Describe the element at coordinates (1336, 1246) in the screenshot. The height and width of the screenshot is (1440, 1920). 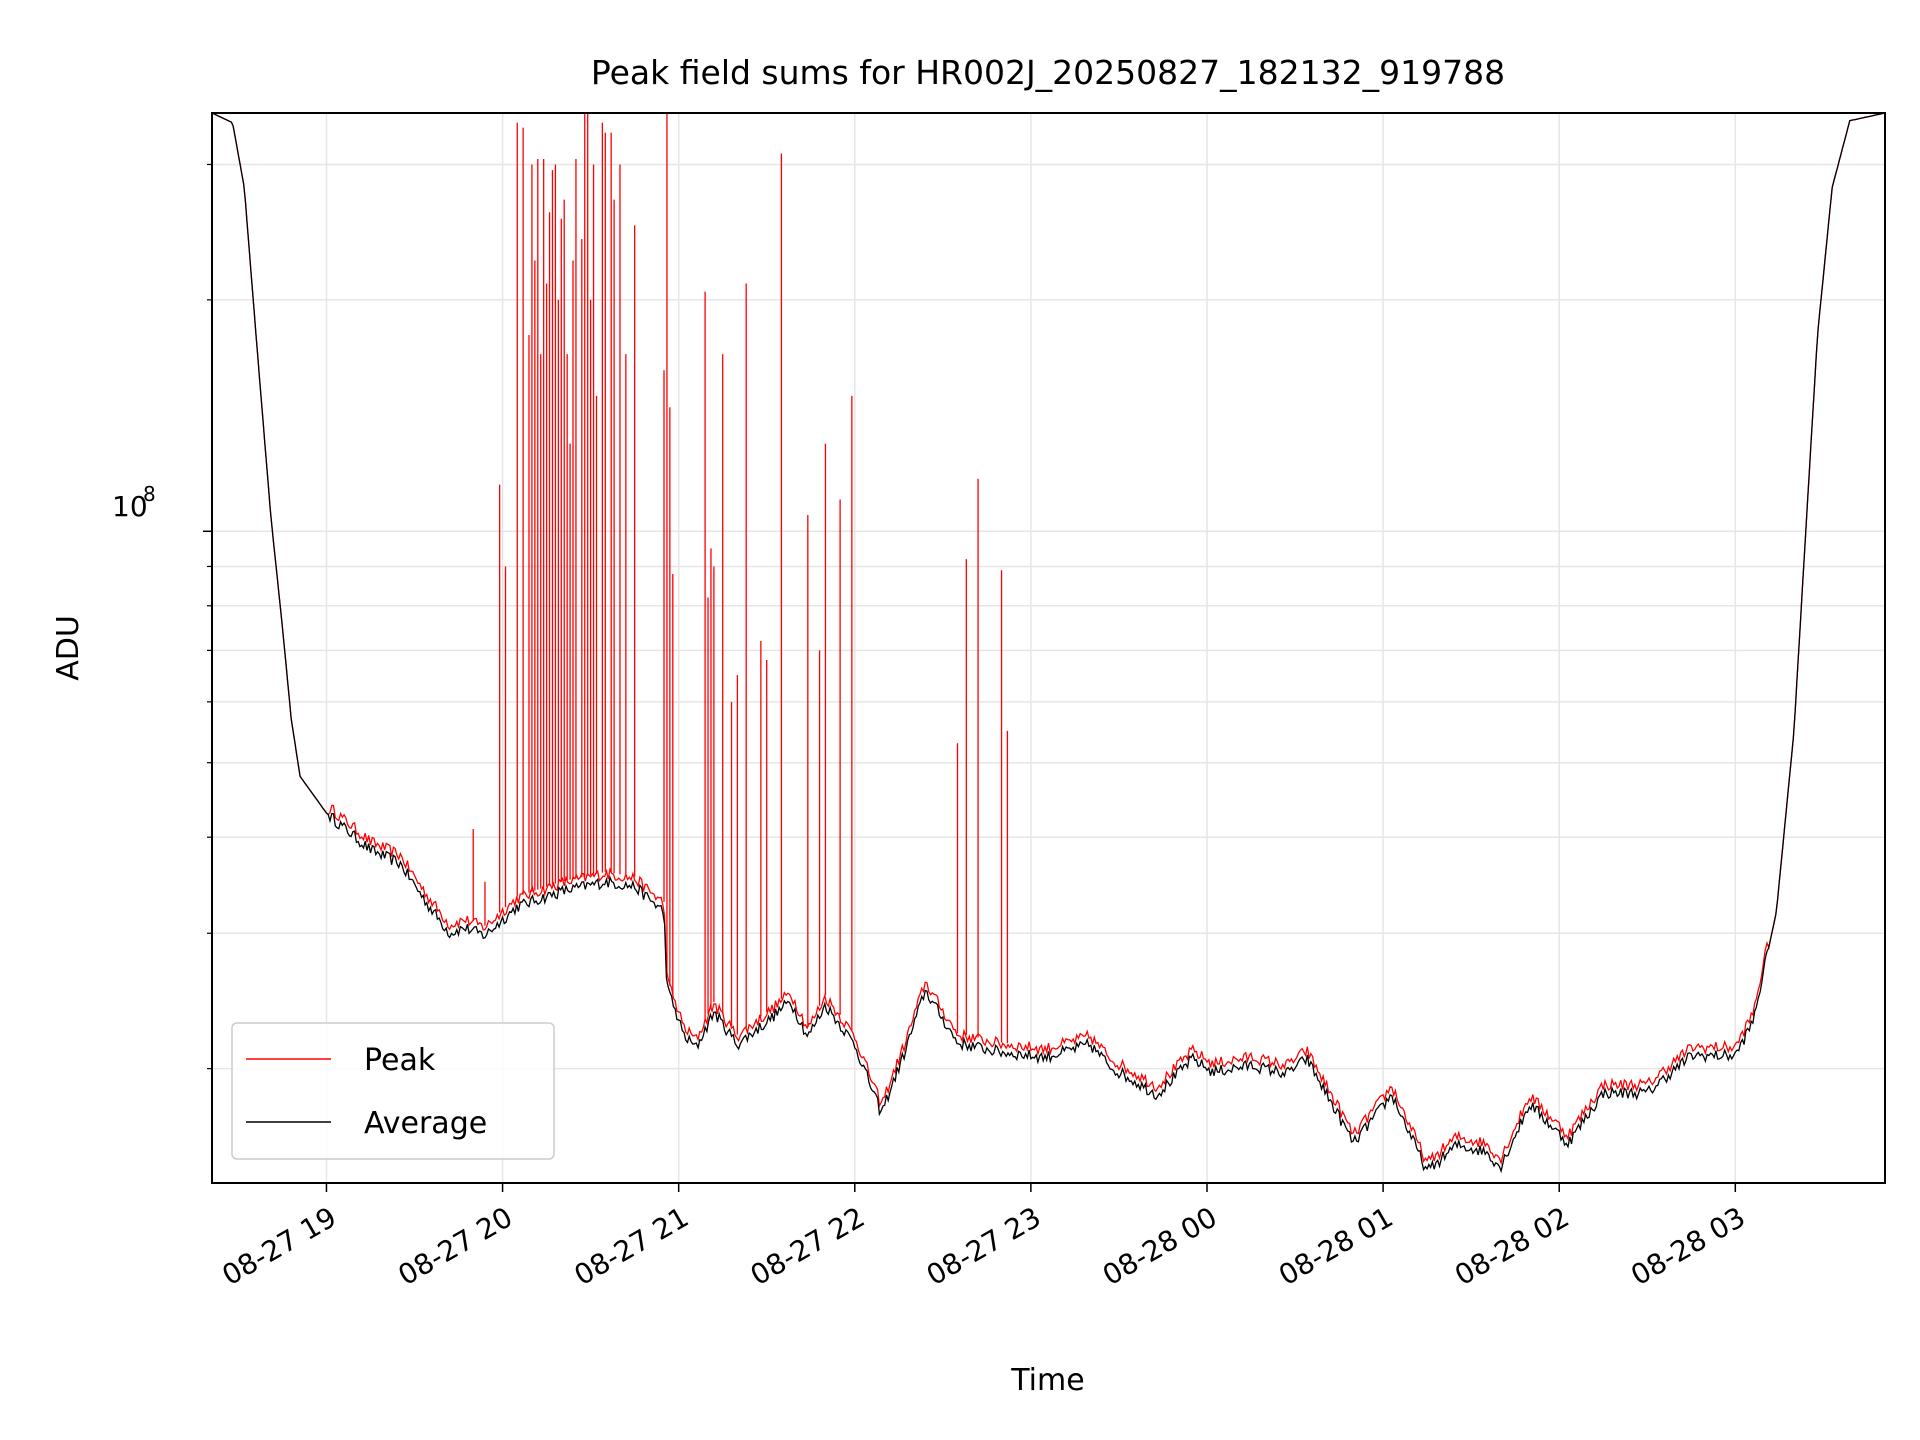
I see `x-tick-label: 08-28 01` at that location.